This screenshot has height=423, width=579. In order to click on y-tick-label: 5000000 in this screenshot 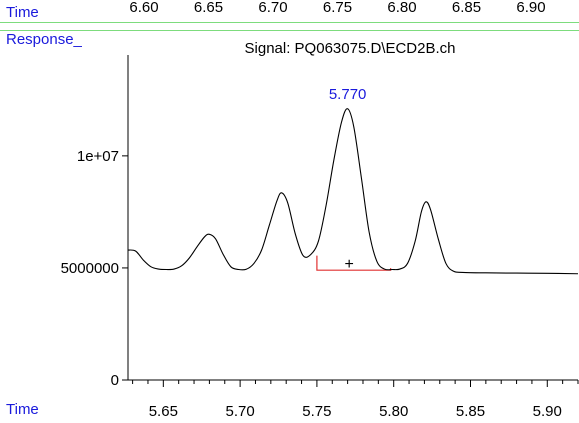, I will do `click(90, 268)`.